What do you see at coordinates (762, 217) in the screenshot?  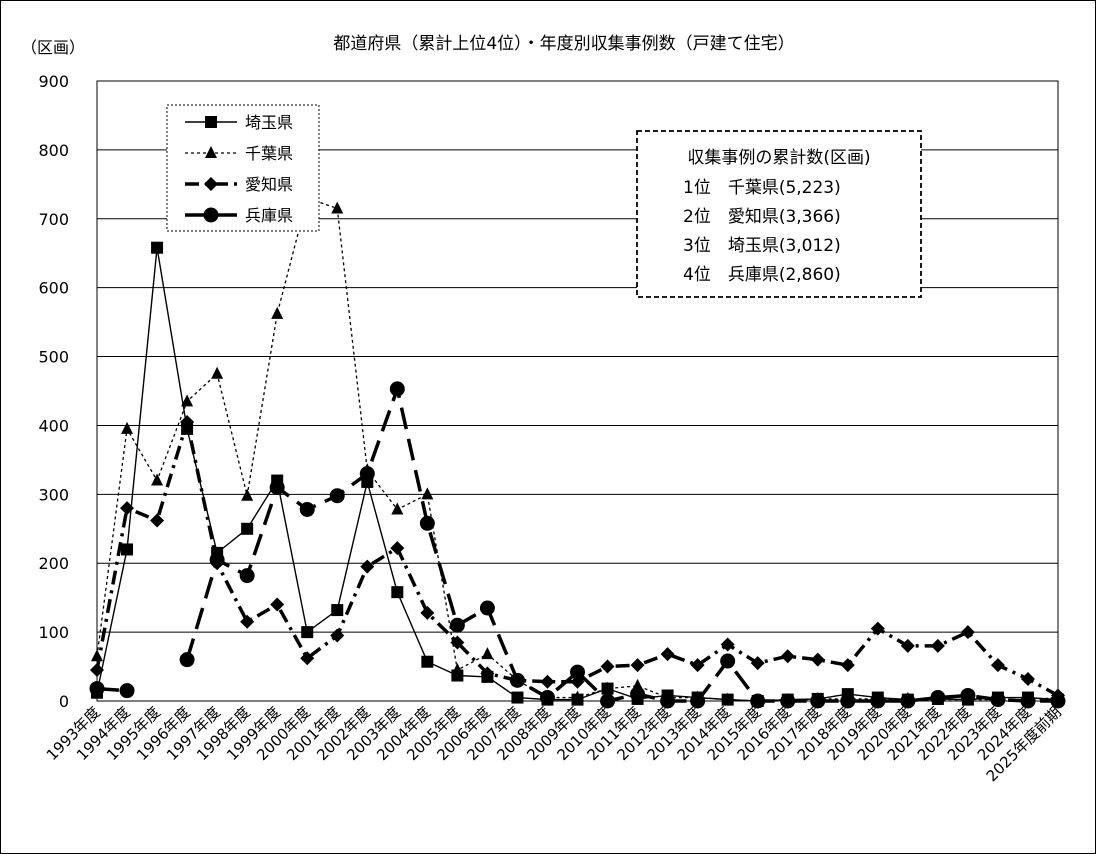 I see `annotation-line-2: 2位 愛知県(3,366)` at bounding box center [762, 217].